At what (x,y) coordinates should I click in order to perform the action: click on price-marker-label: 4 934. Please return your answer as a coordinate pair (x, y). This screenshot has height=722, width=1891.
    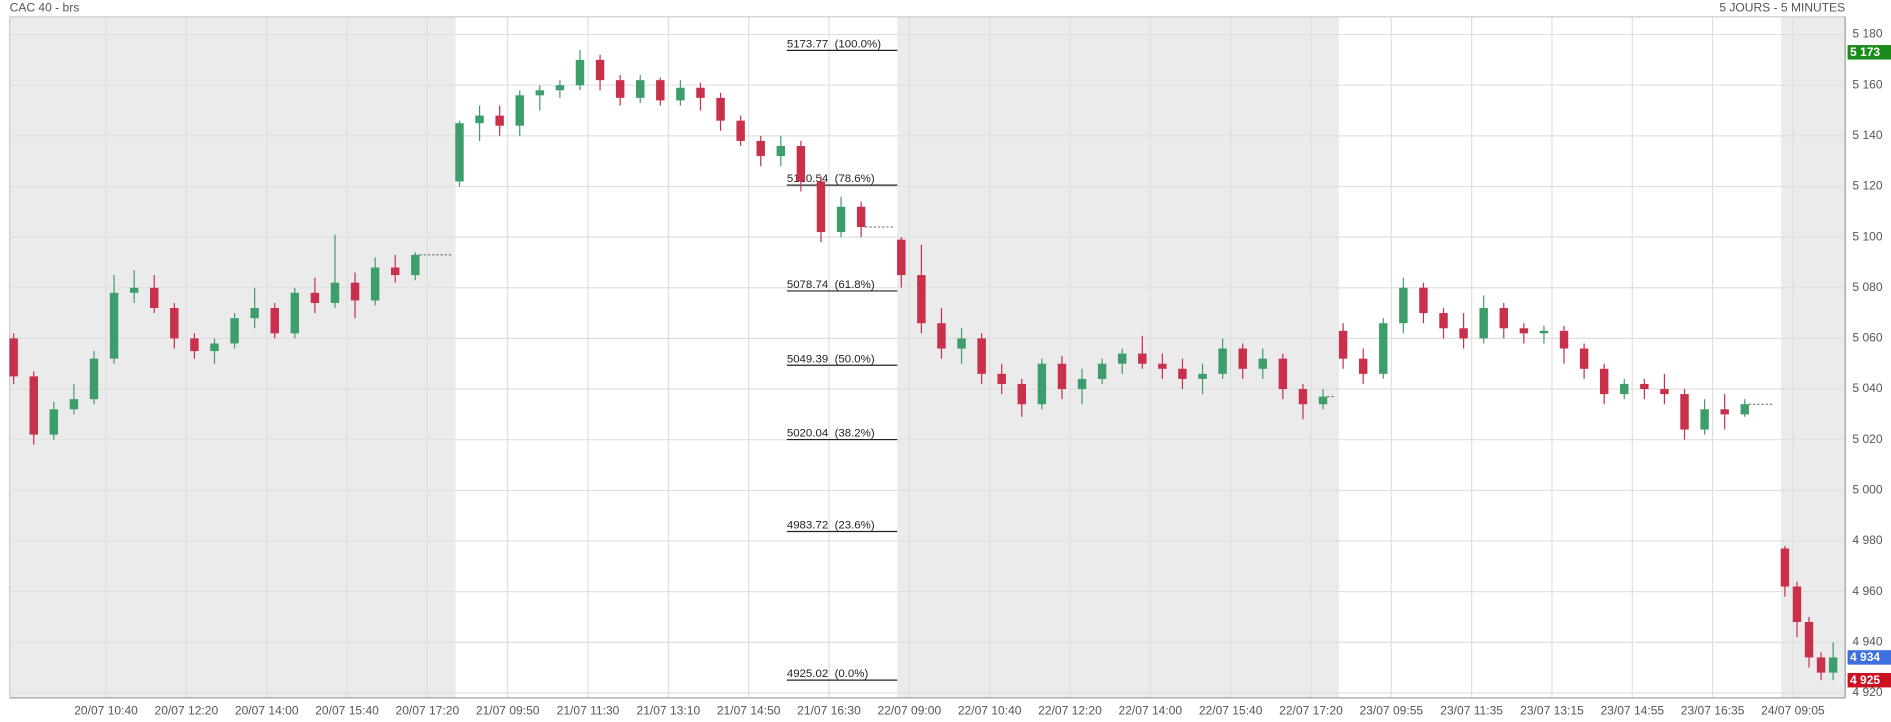
    Looking at the image, I should click on (1865, 657).